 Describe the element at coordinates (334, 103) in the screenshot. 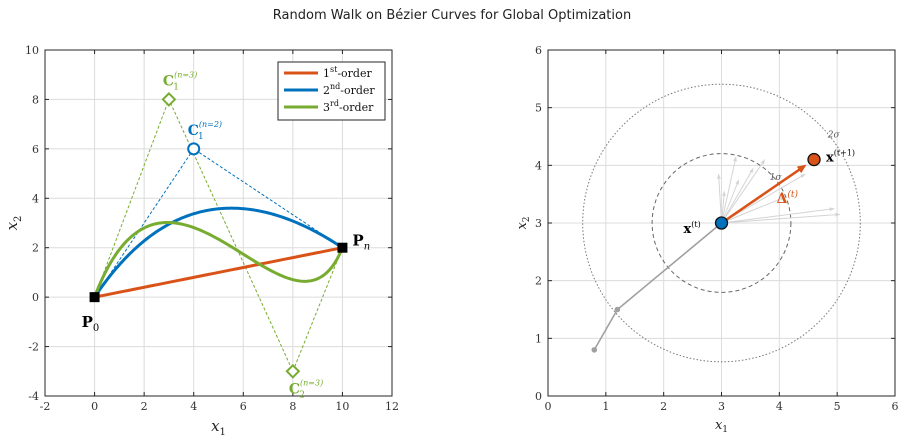

I see `legend-entry-sup: rd` at that location.